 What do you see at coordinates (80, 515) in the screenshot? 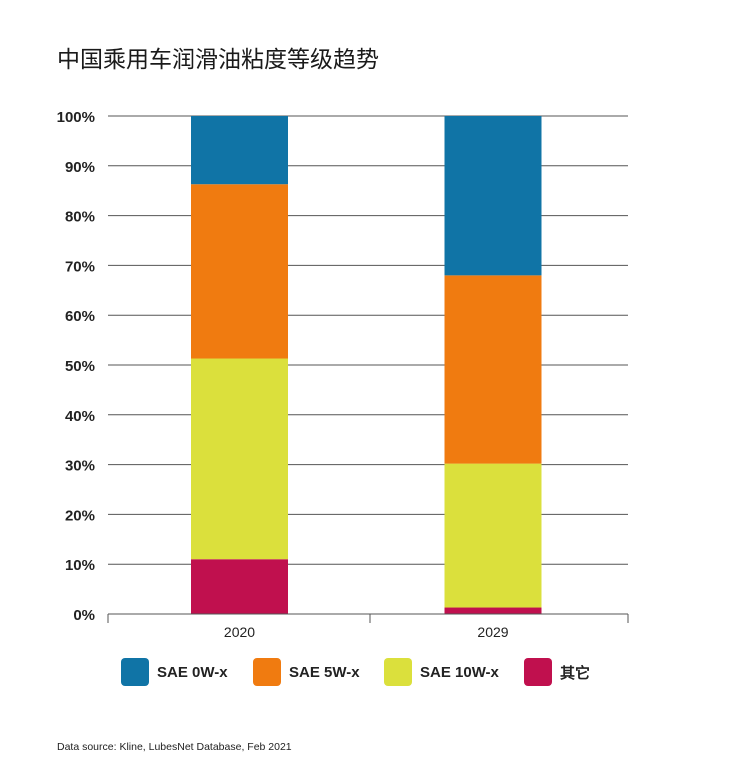
I see `y-tick-label: 20%` at bounding box center [80, 515].